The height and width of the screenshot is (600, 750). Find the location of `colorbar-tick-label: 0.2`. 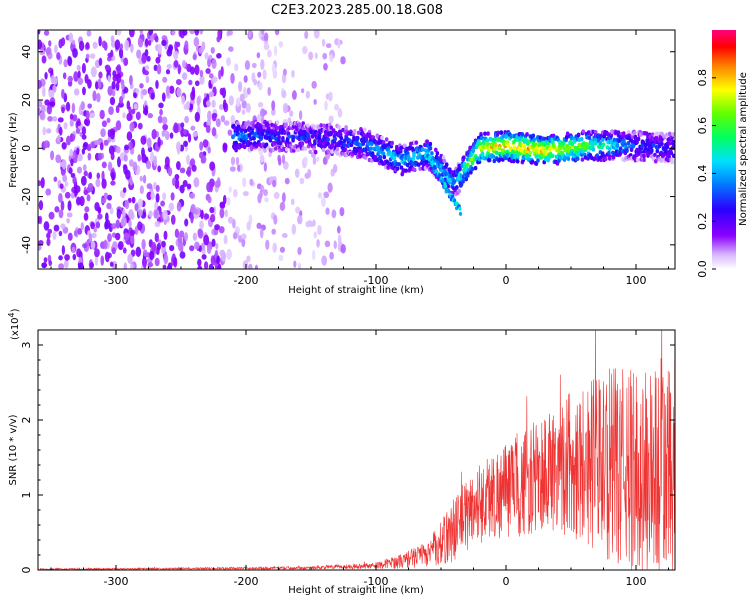

colorbar-tick-label: 0.2 is located at coordinates (702, 221).